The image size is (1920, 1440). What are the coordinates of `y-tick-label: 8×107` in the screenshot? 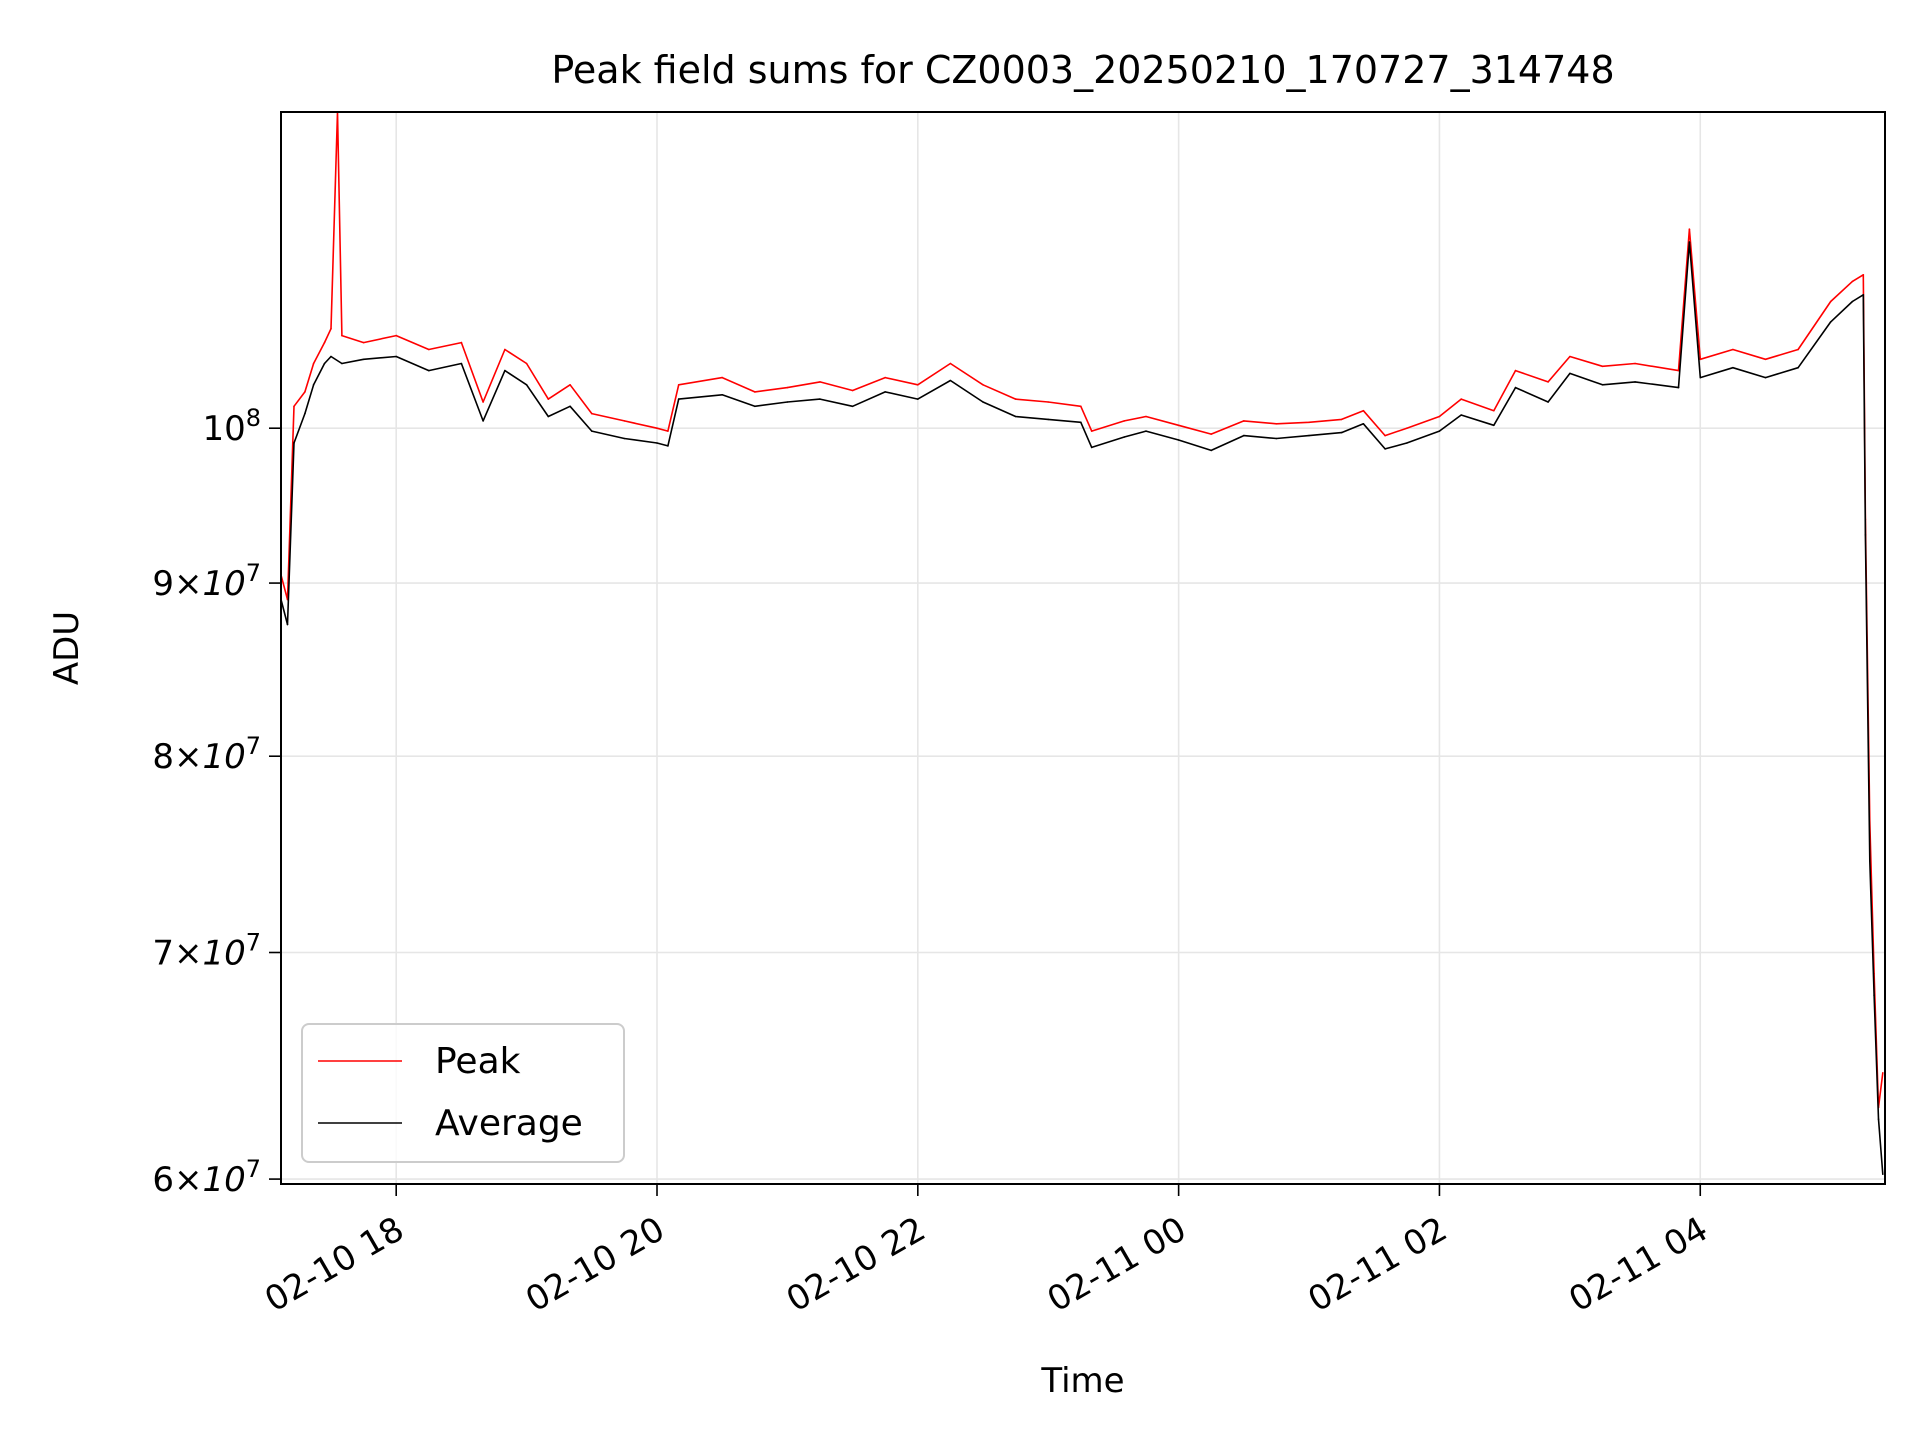 It's located at (206, 754).